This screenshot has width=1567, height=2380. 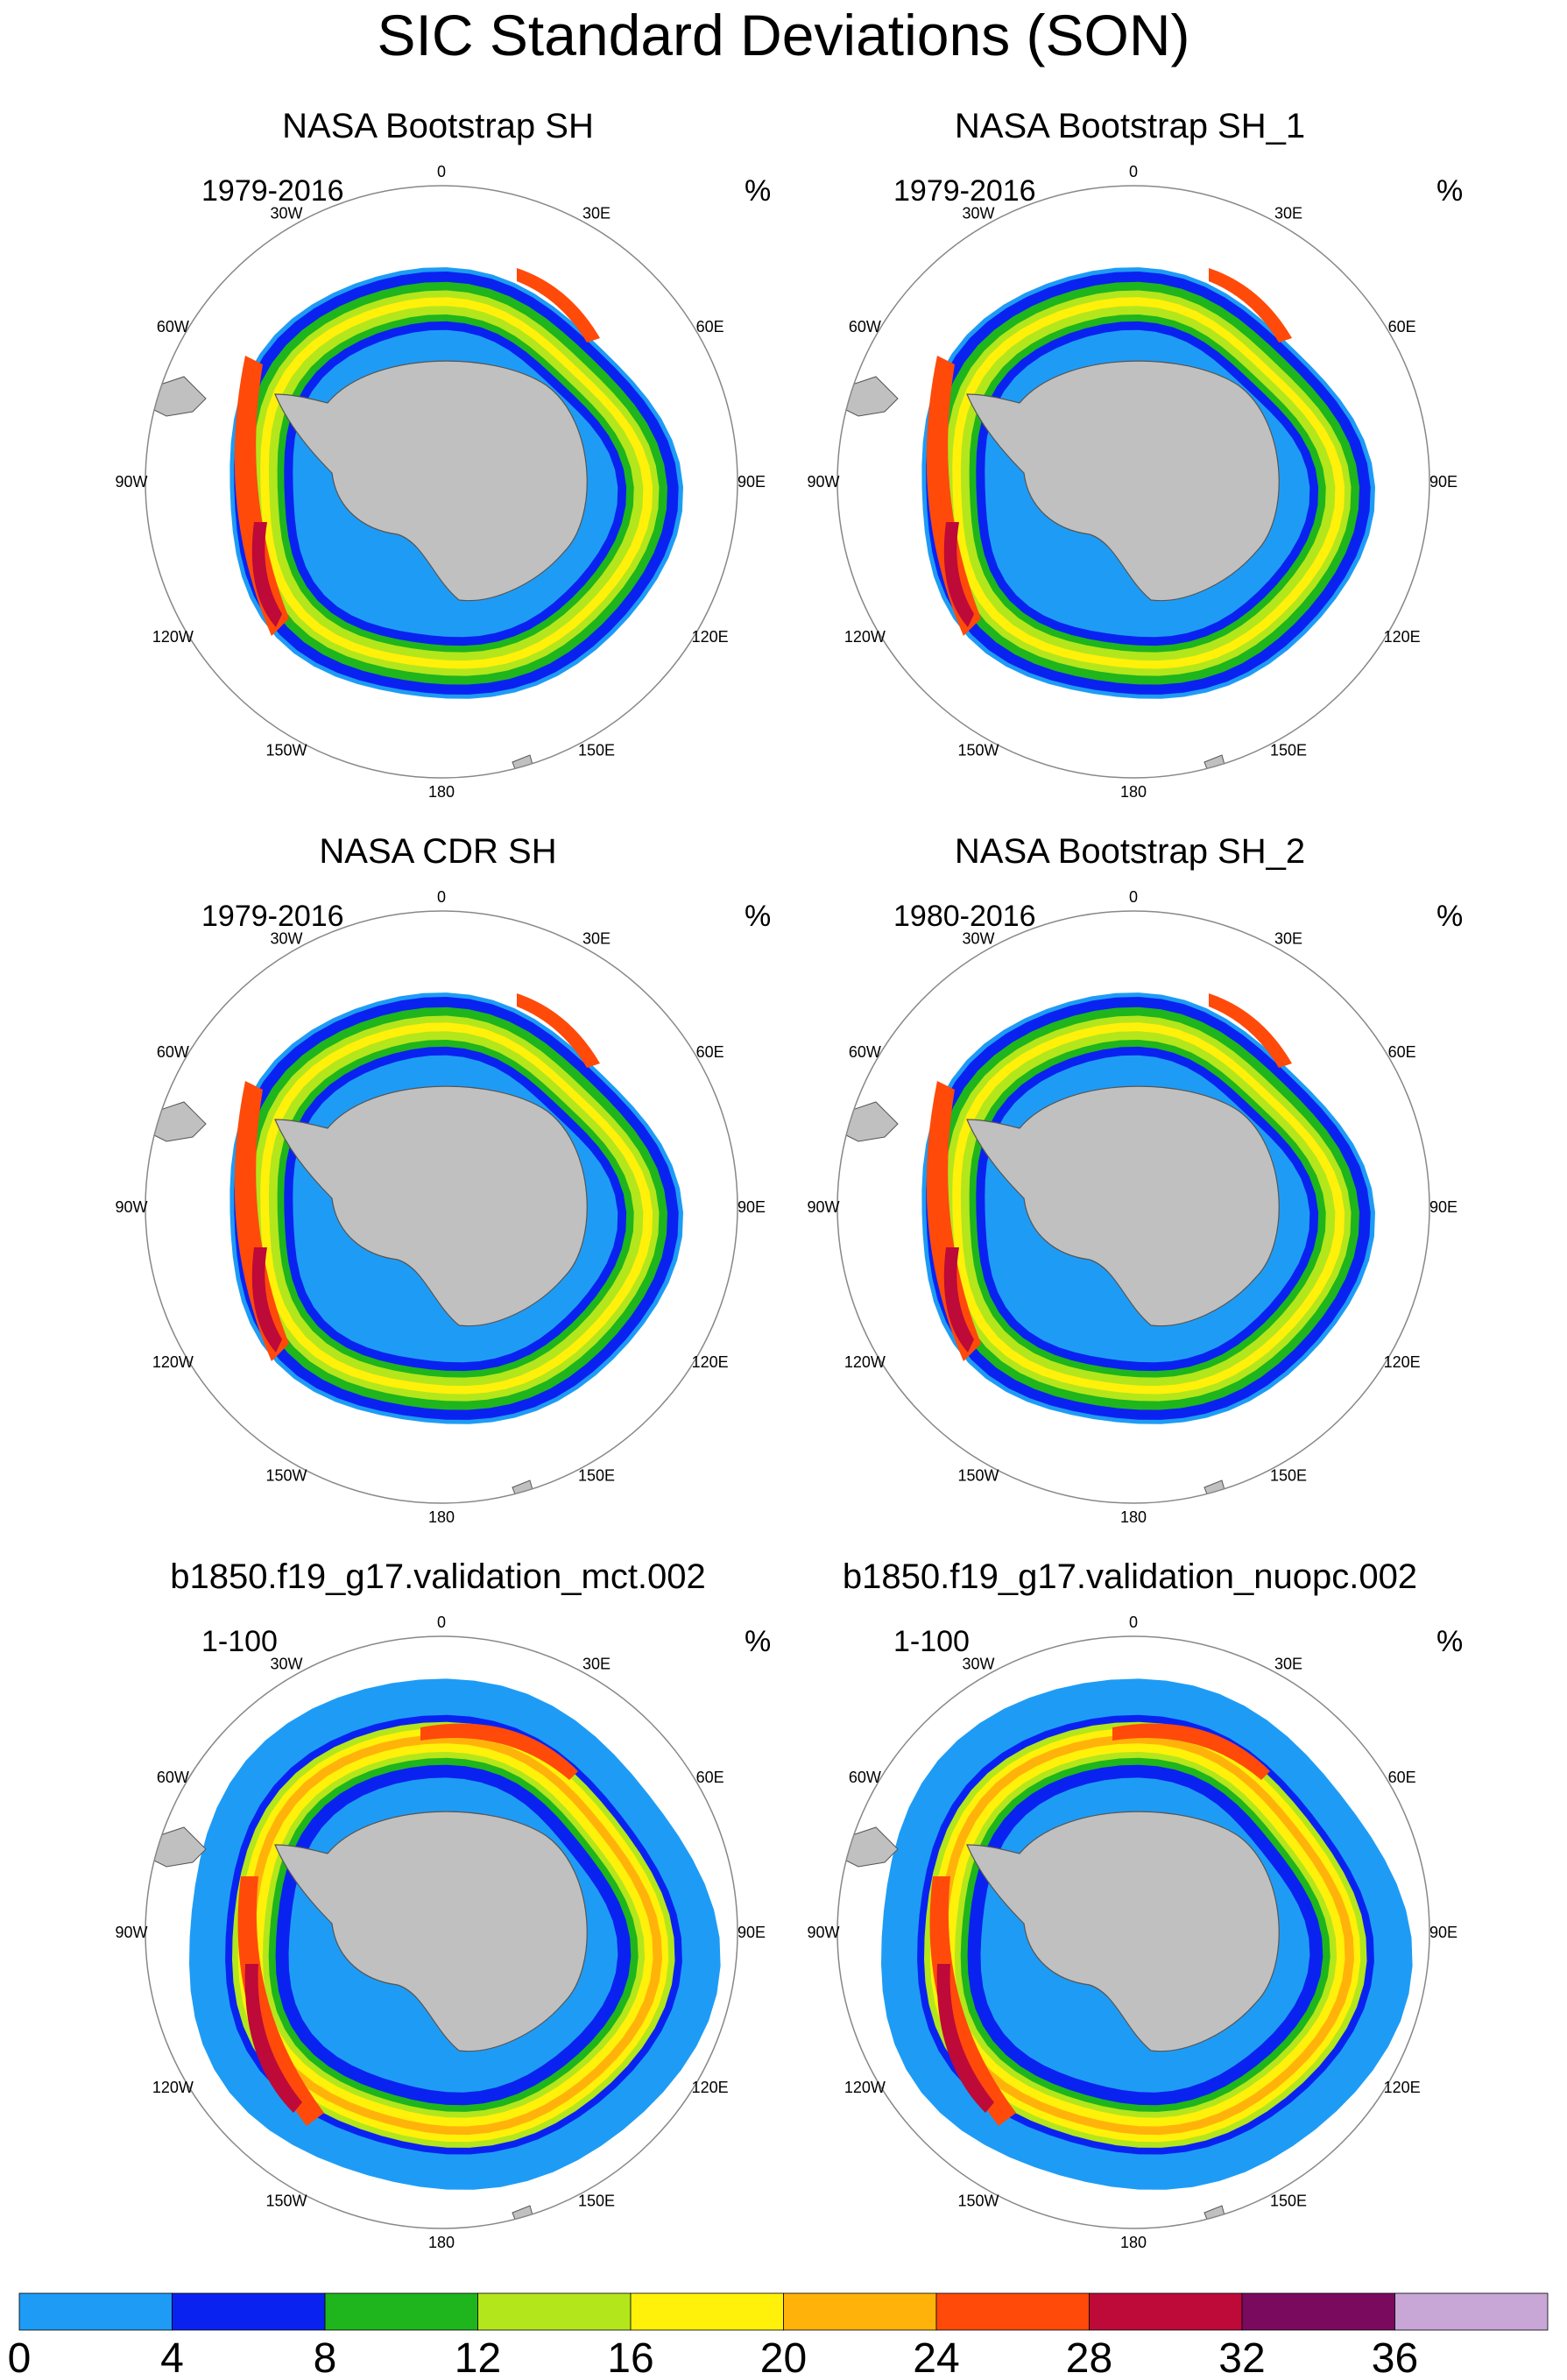 What do you see at coordinates (438, 1576) in the screenshot?
I see `panel-title: b1850.f19_g17.validation_mct.002` at bounding box center [438, 1576].